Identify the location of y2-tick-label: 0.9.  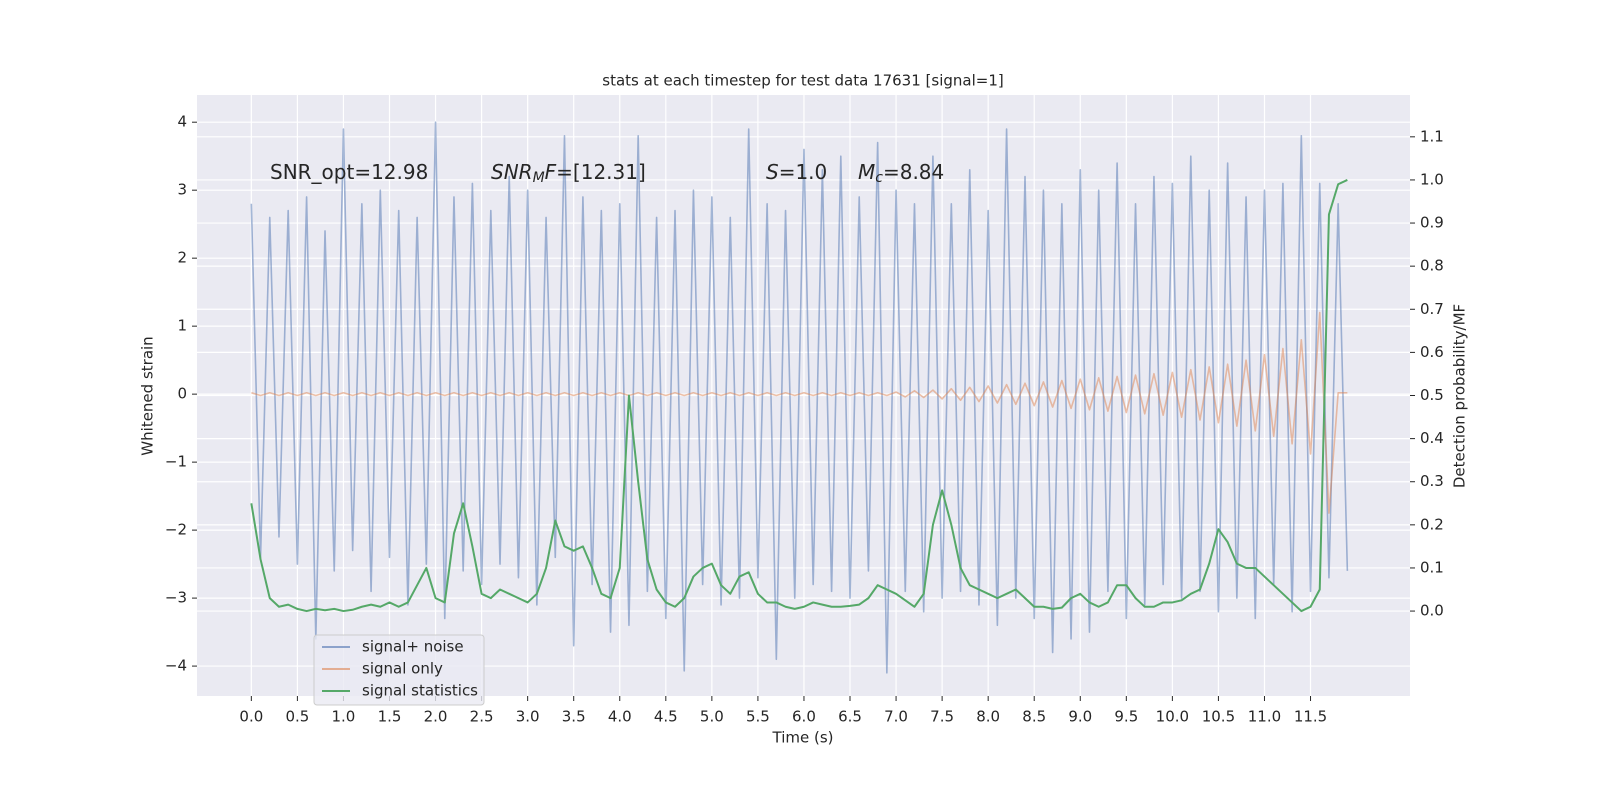
(1432, 223).